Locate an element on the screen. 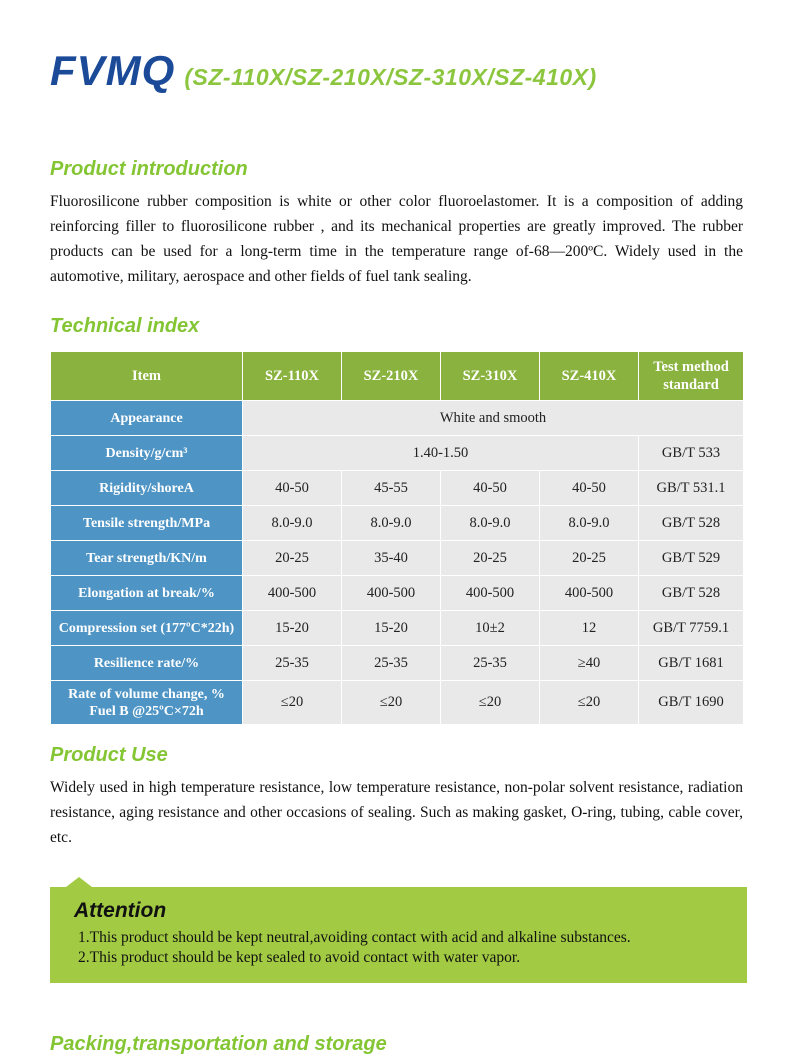 The image size is (800, 1057). table-row: Density/g/cm³ 1.40-1.50 GB/T 533 is located at coordinates (397, 453).